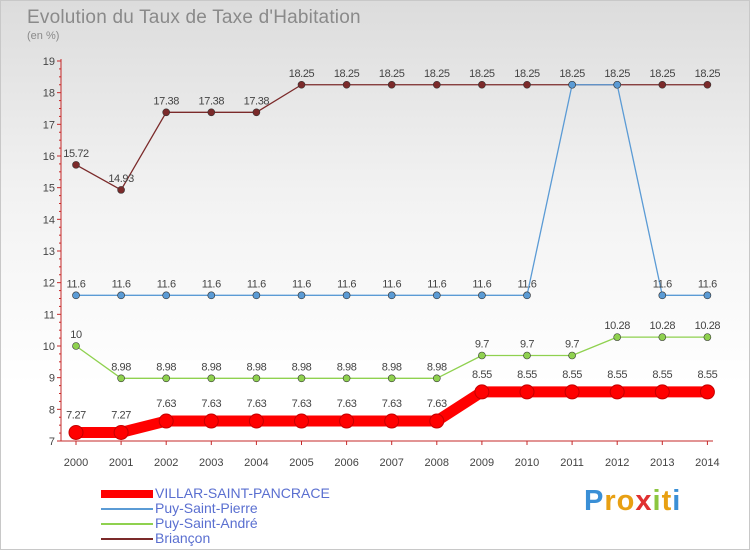  Describe the element at coordinates (76, 335) in the screenshot. I see `data-label: 10` at that location.